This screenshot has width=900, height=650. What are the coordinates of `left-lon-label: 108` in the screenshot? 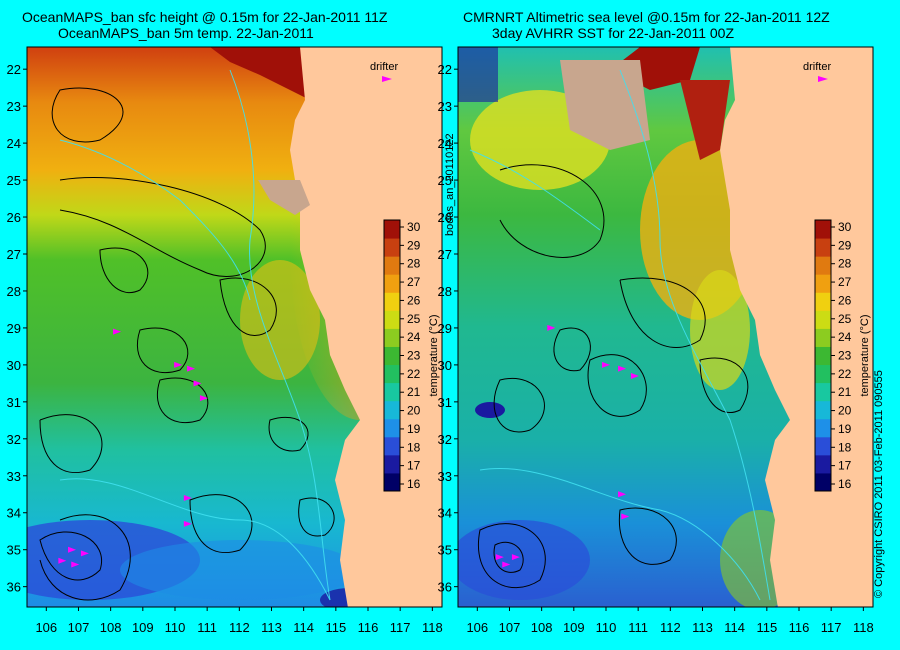 It's located at (111, 627).